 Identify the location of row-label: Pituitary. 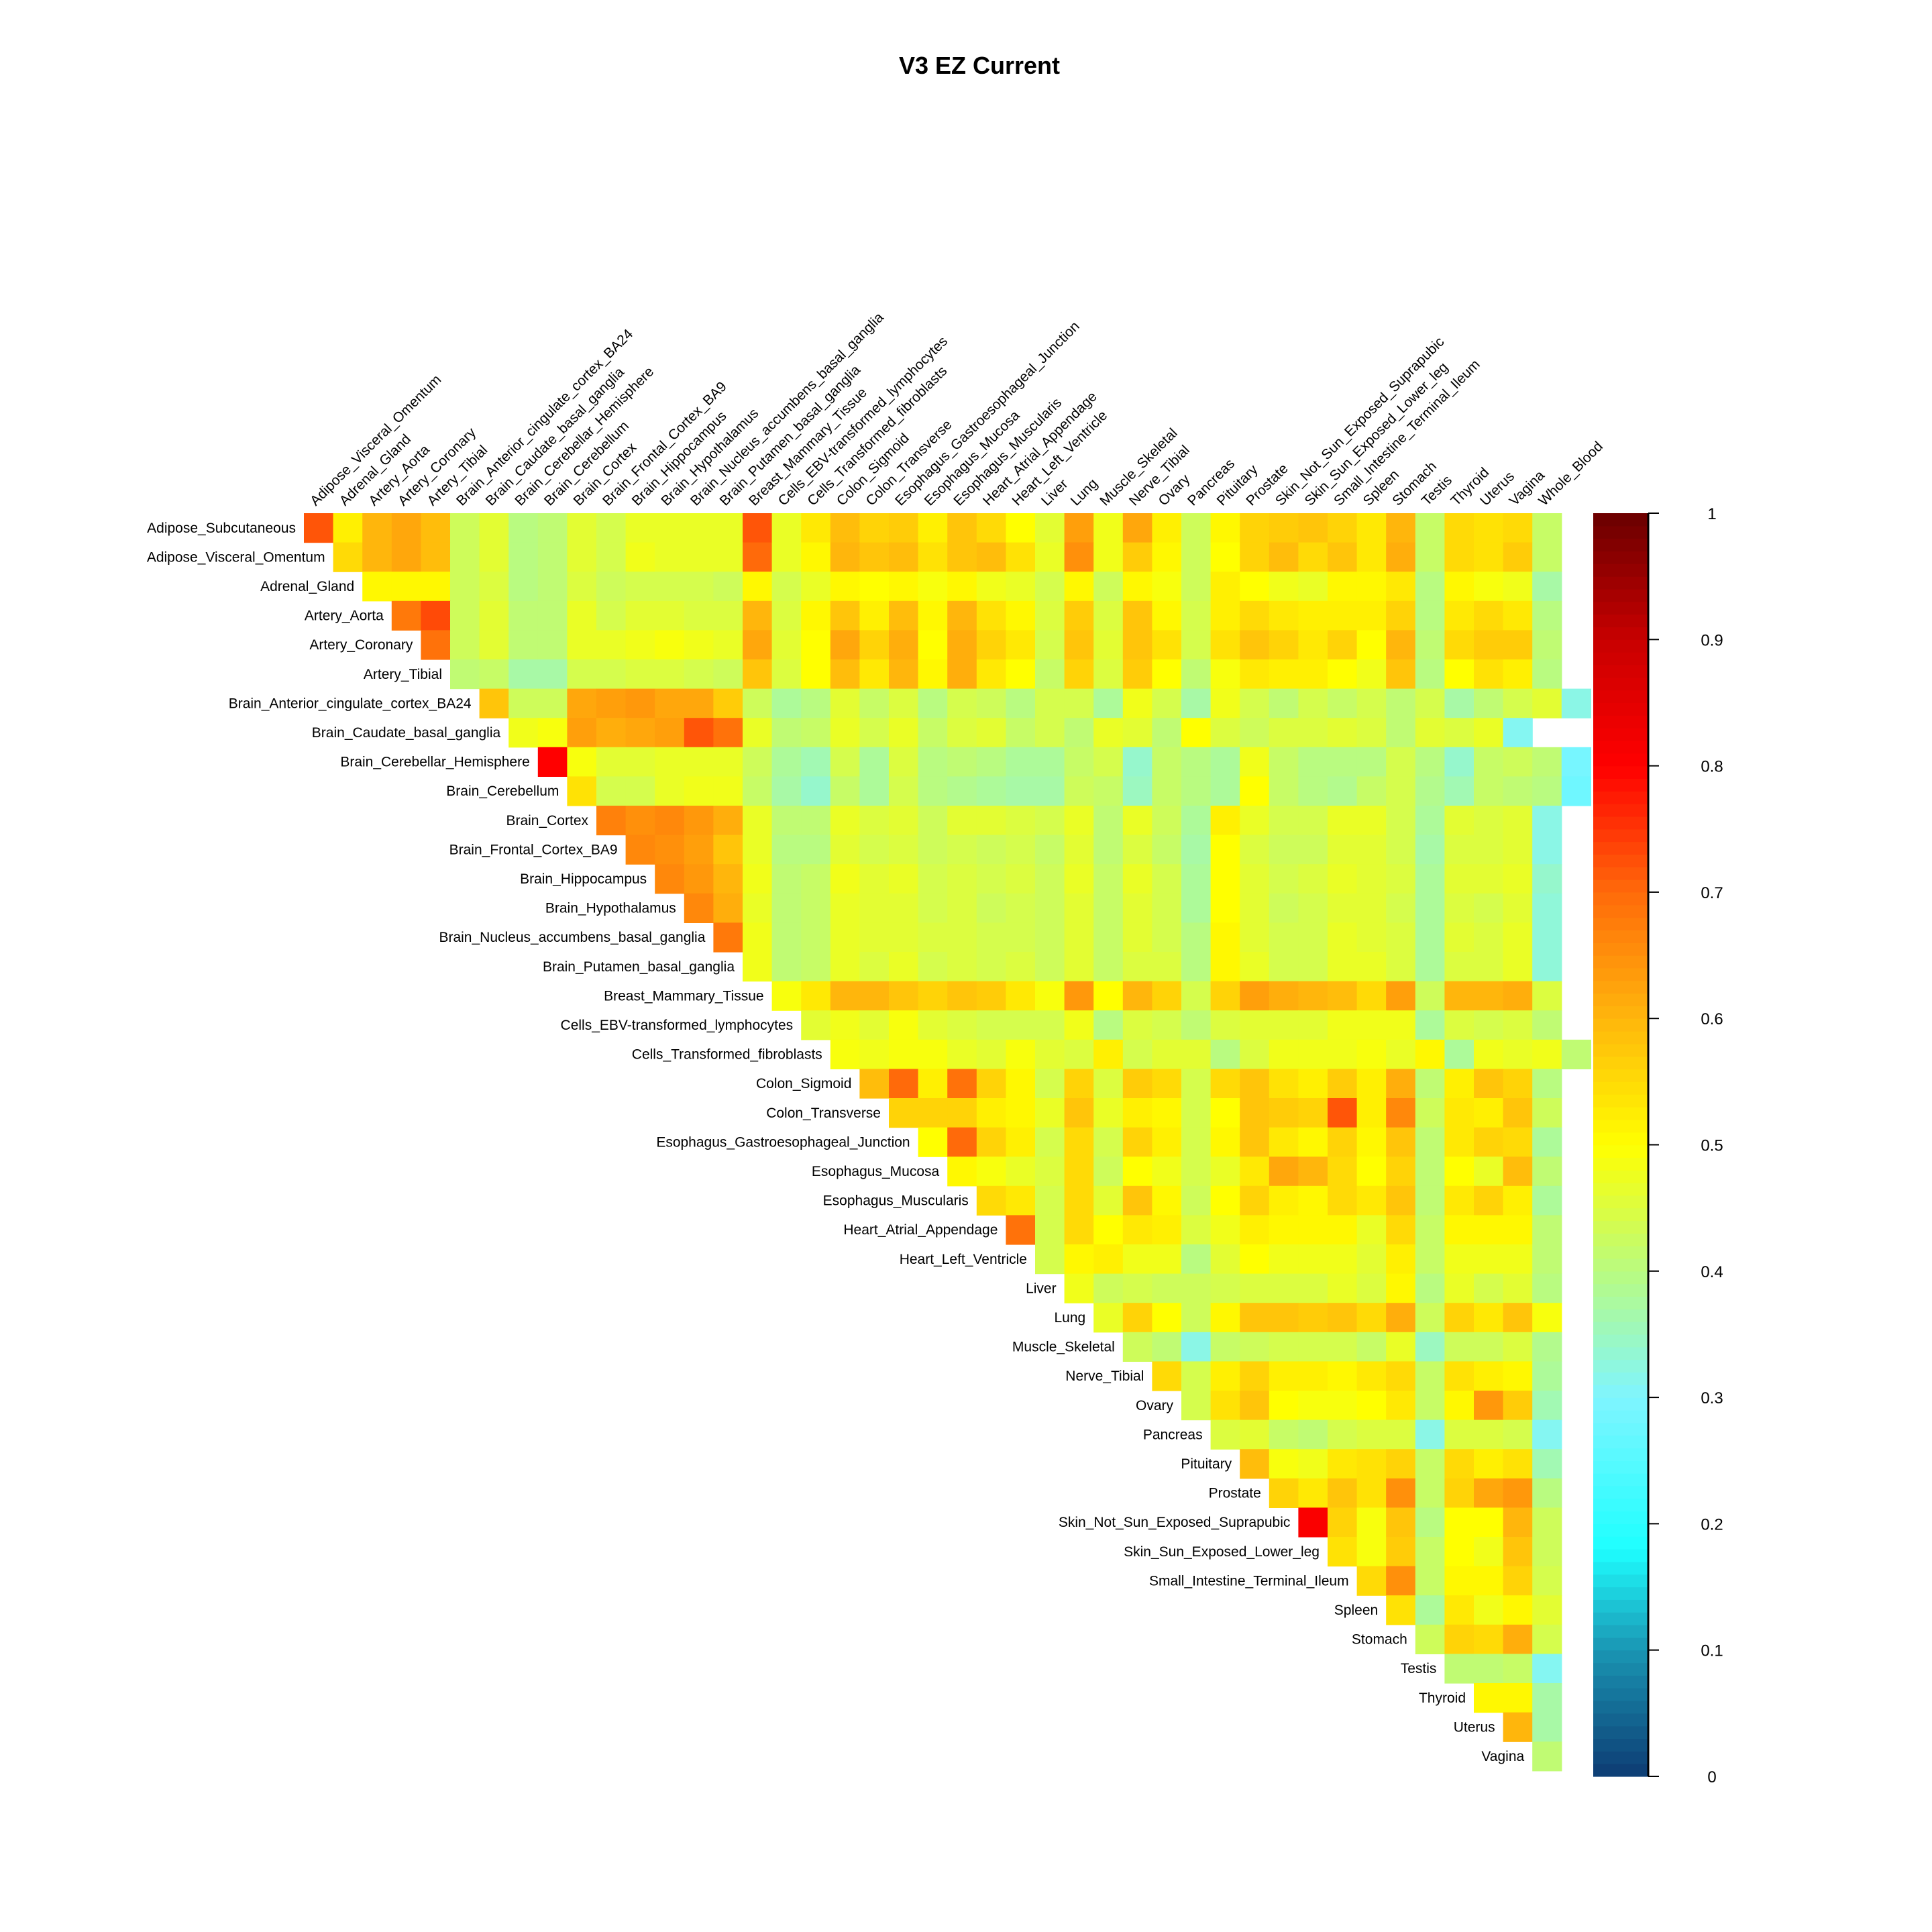
(1206, 1464).